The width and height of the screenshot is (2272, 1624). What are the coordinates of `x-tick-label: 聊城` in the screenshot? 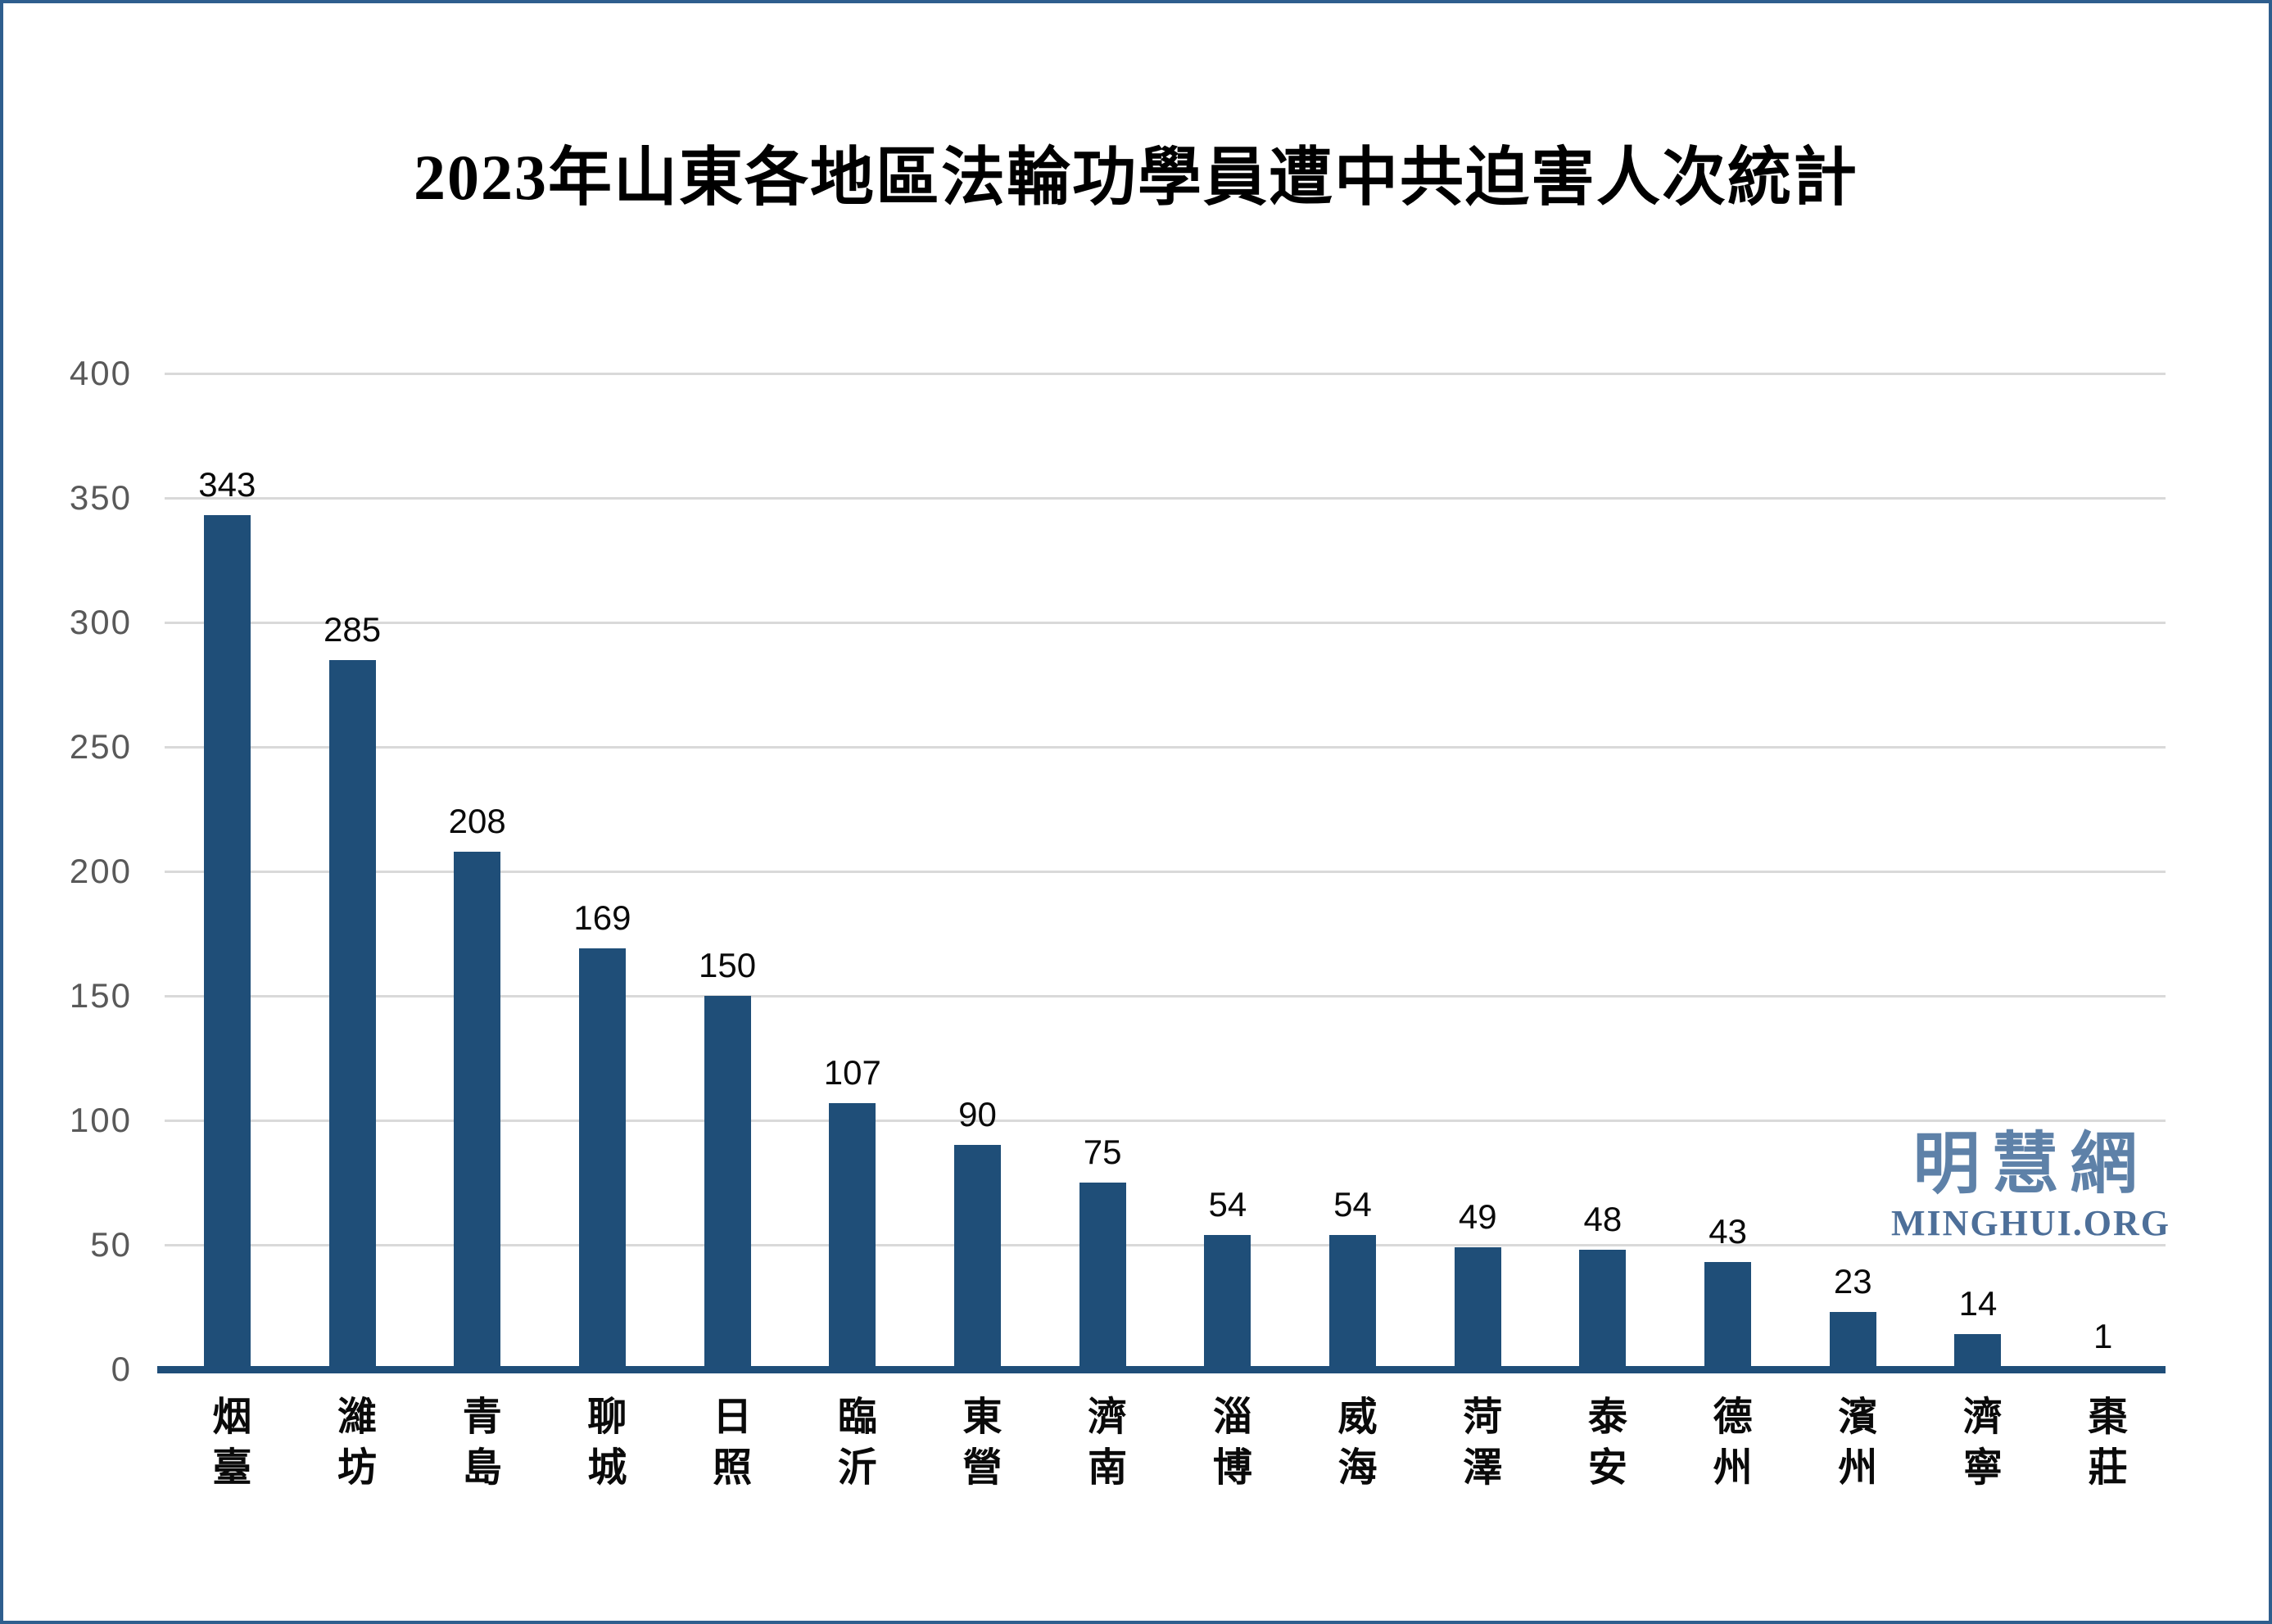 It's located at (603, 1446).